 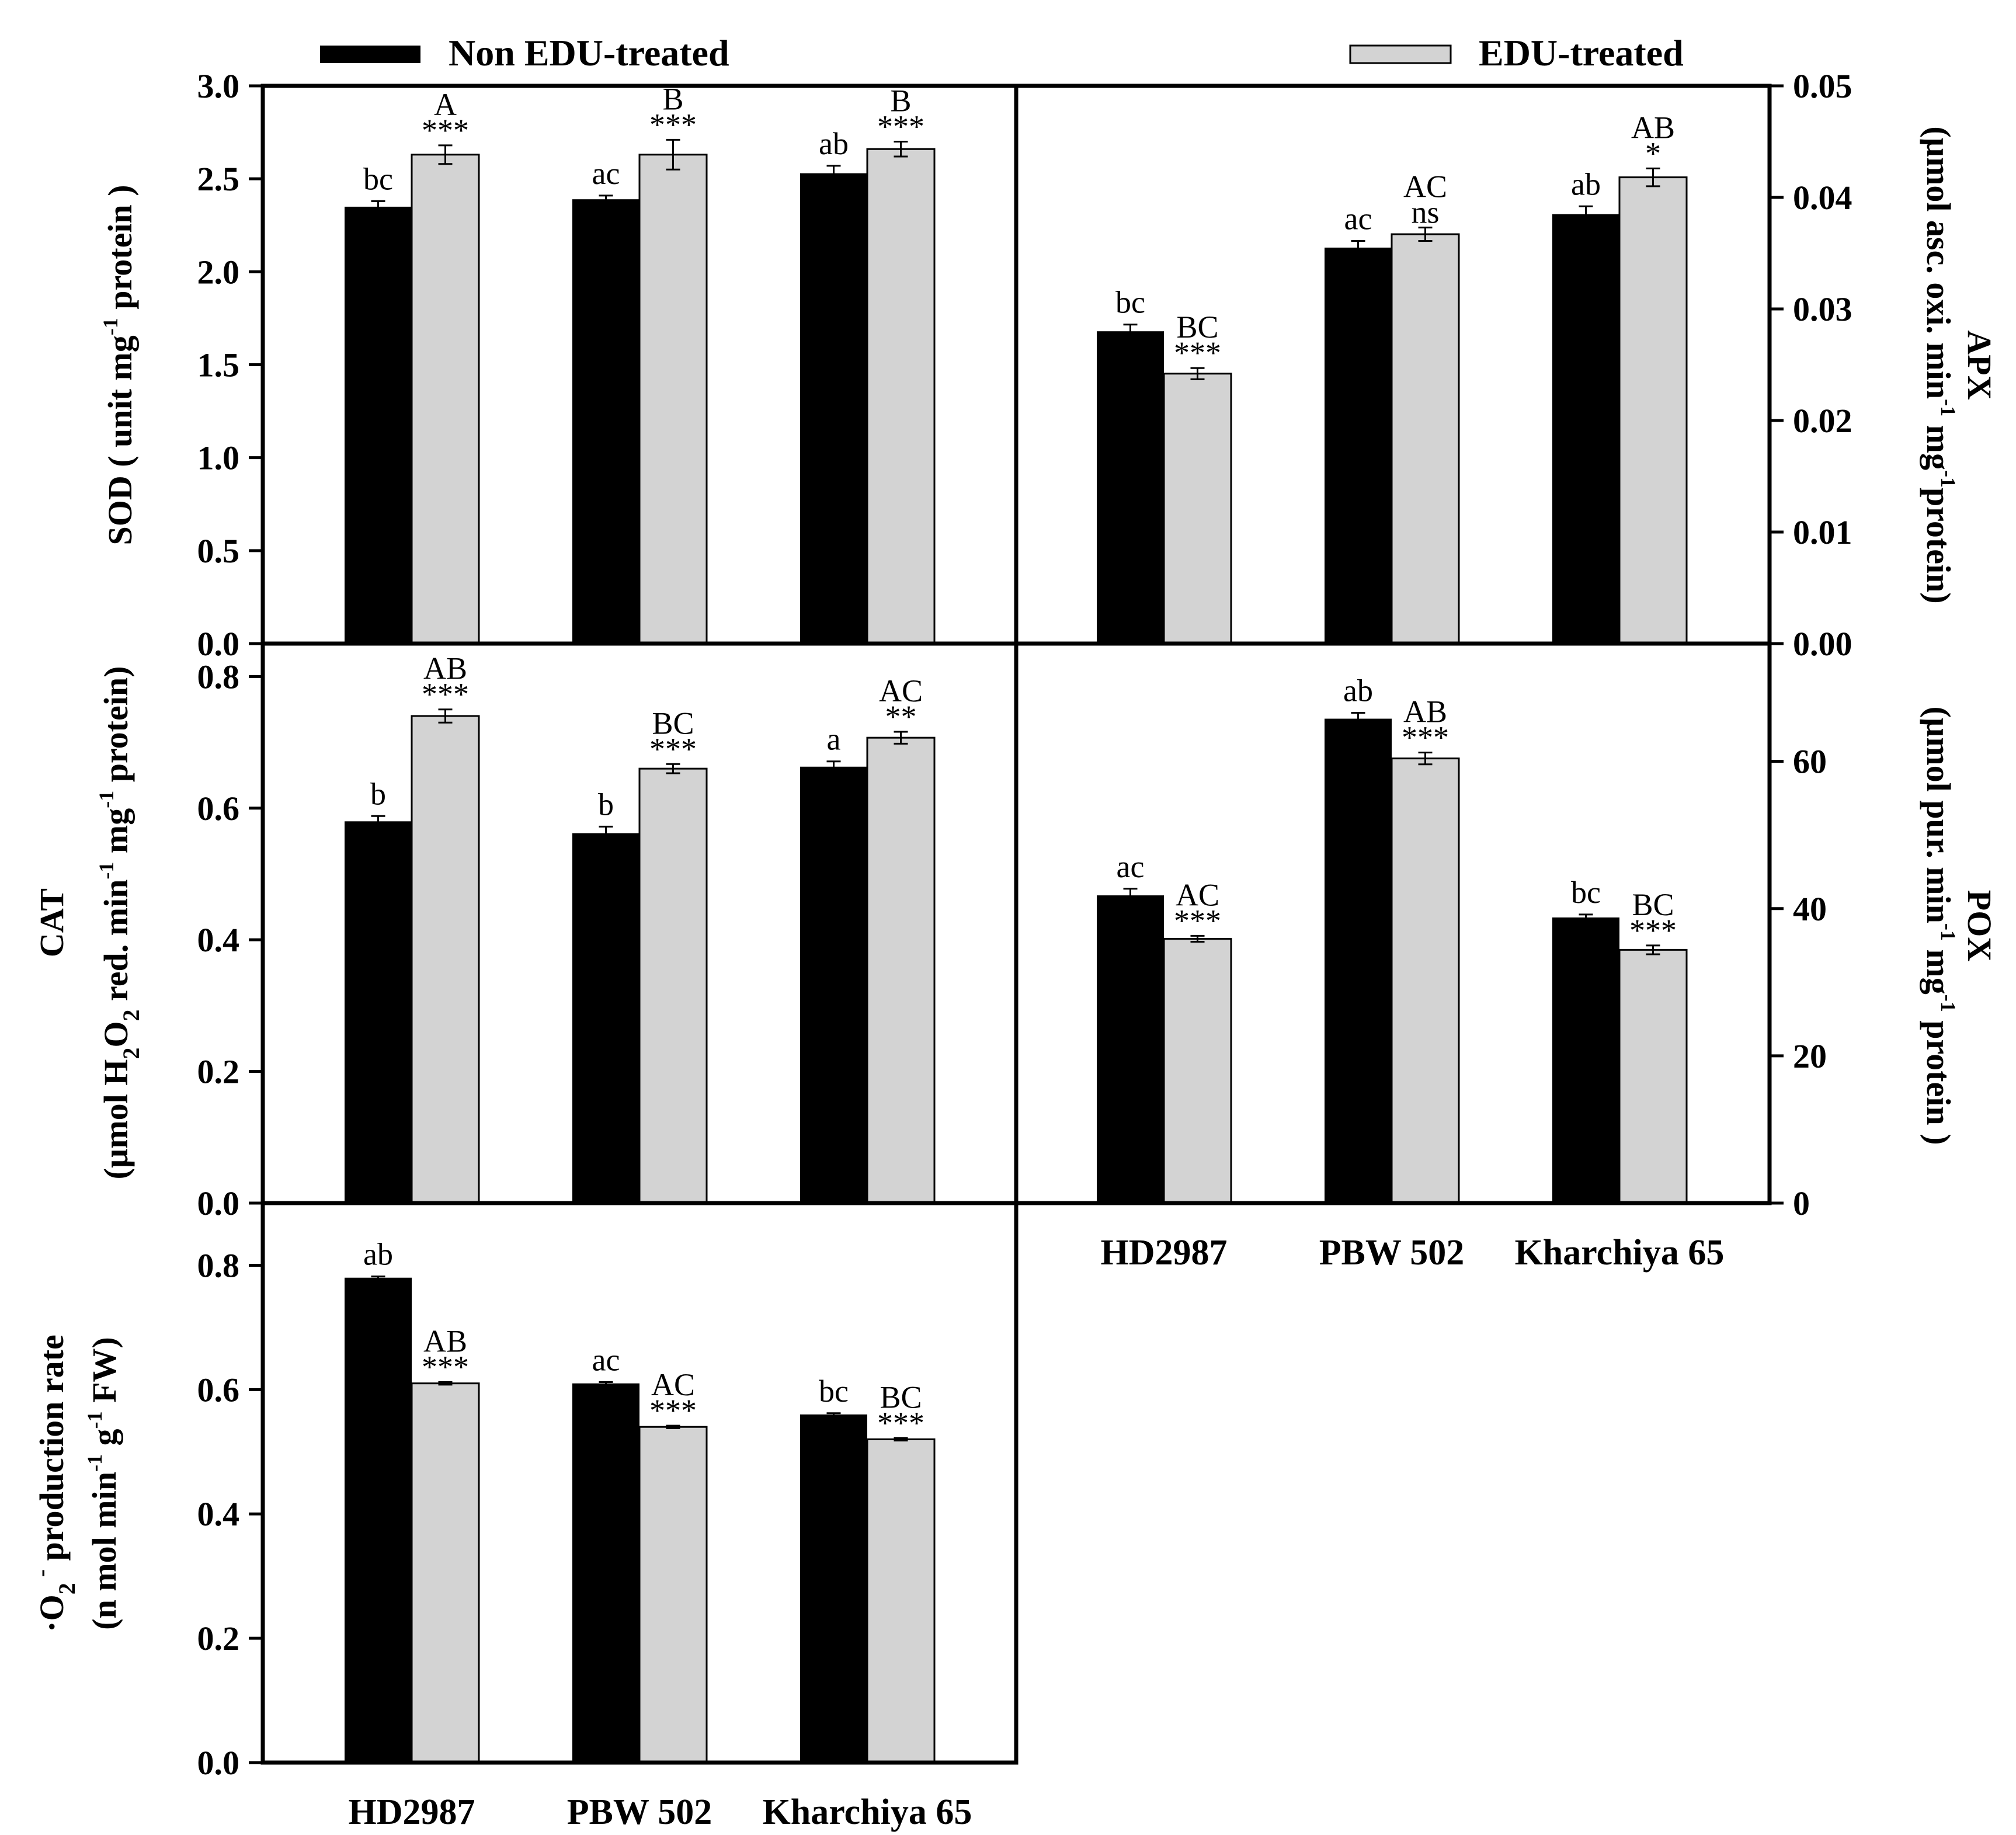 What do you see at coordinates (104, 1442) in the screenshot?
I see `superoxide-y-title-line2-b: g` at bounding box center [104, 1442].